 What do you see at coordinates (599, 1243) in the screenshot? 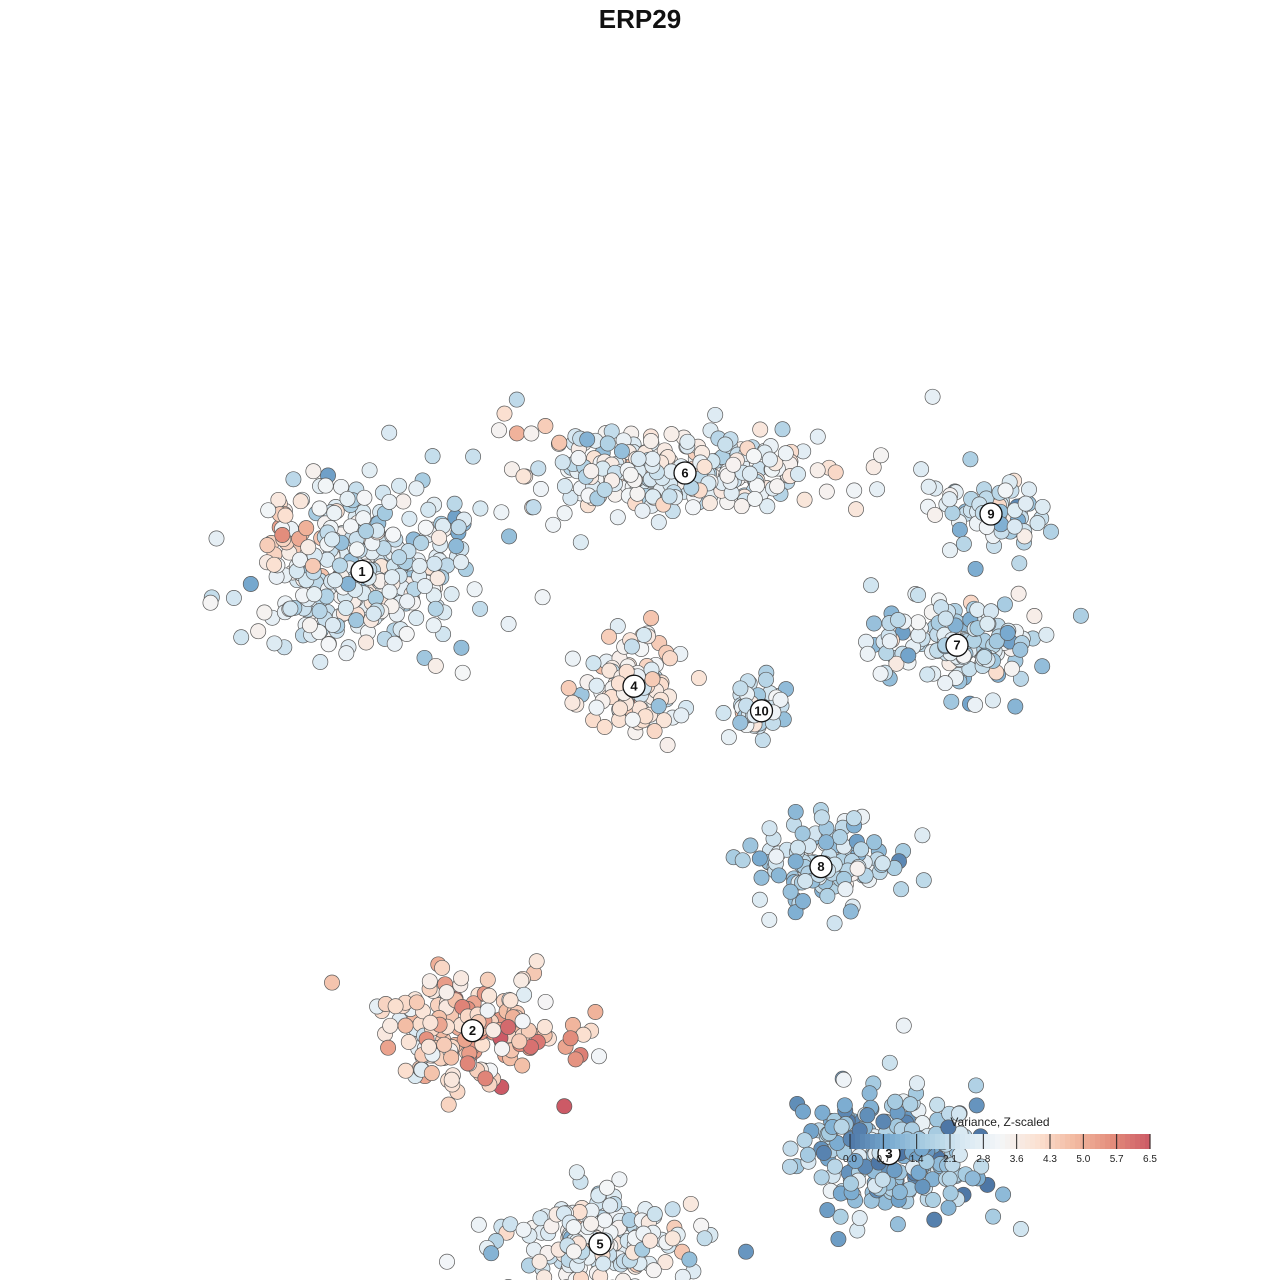
I see `svg-text: 5` at bounding box center [599, 1243].